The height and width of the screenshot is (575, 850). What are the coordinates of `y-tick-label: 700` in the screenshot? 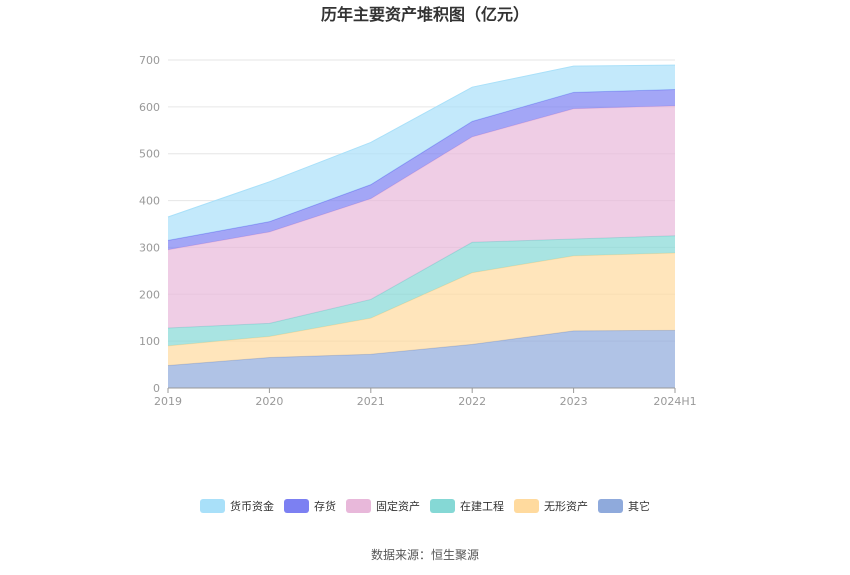 It's located at (149, 60).